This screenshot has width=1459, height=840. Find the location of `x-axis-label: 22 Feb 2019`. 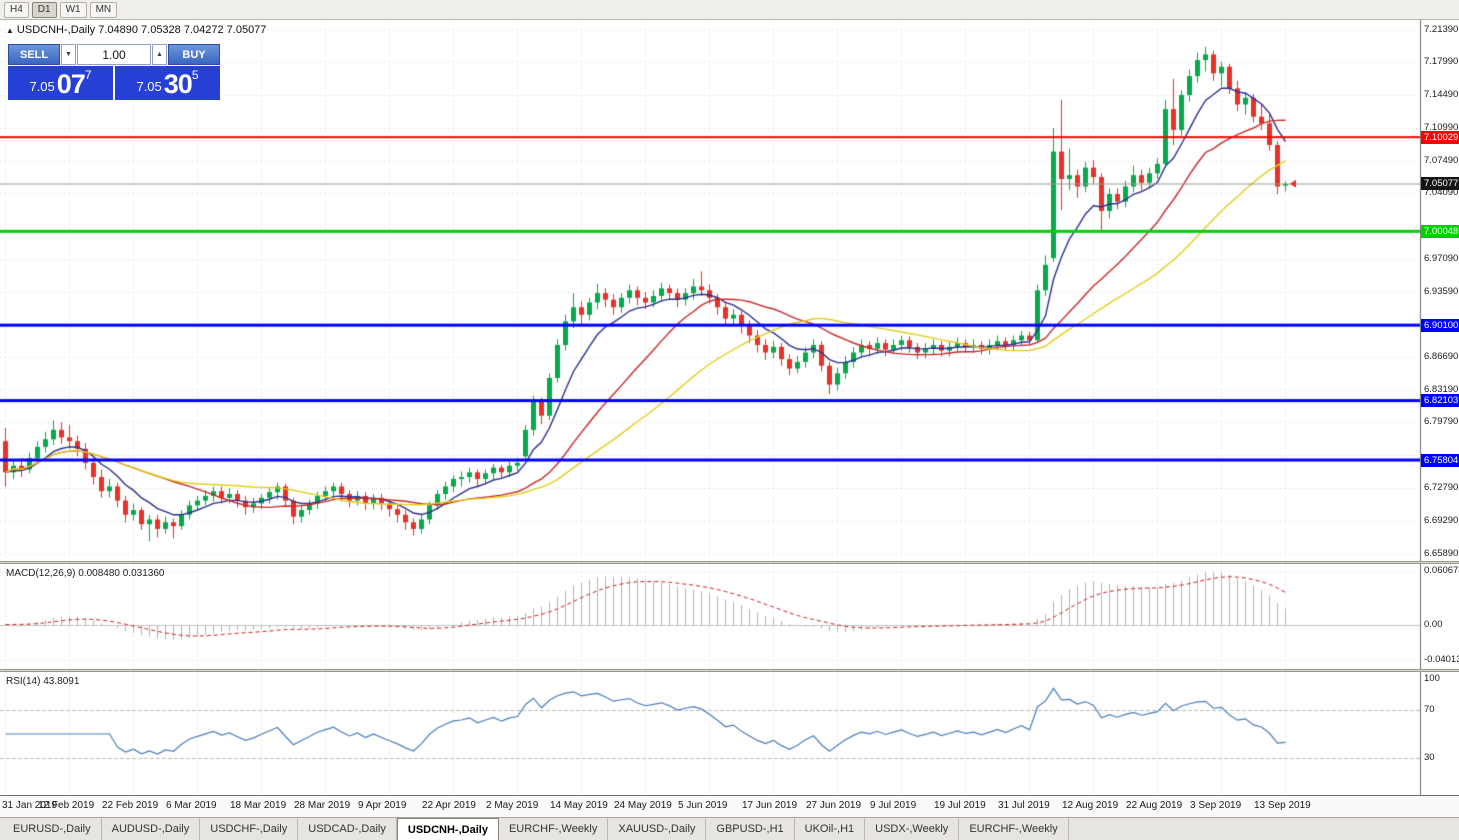

x-axis-label: 22 Feb 2019 is located at coordinates (130, 805).